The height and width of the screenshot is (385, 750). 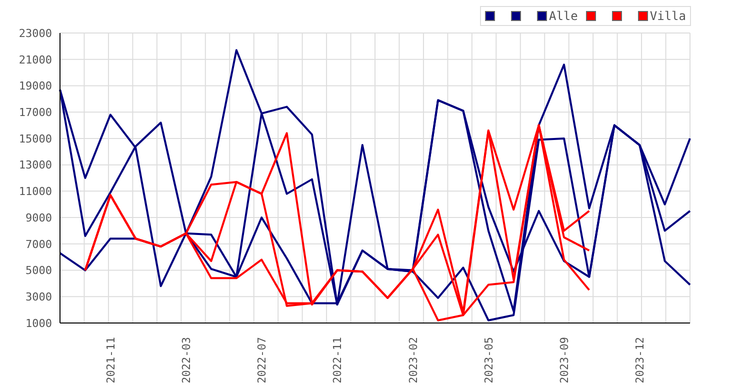 I want to click on y-tick-label: 19000, so click(x=35, y=86).